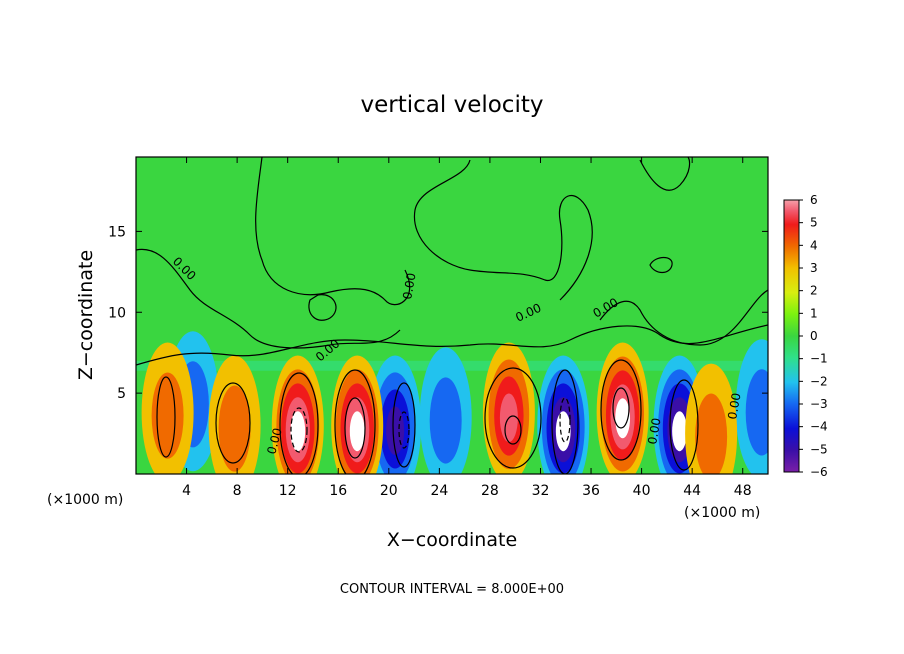  I want to click on x-tick-label: 40, so click(642, 491).